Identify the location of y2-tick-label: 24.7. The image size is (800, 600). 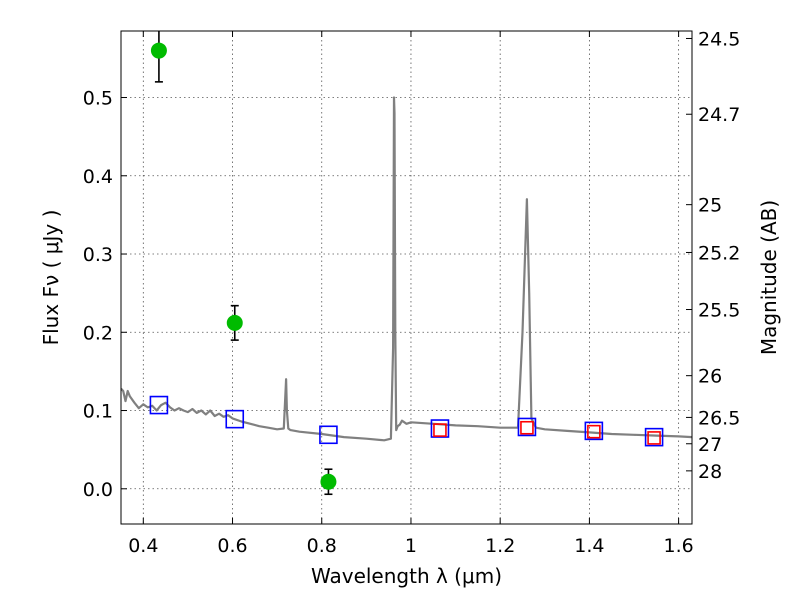
(719, 115).